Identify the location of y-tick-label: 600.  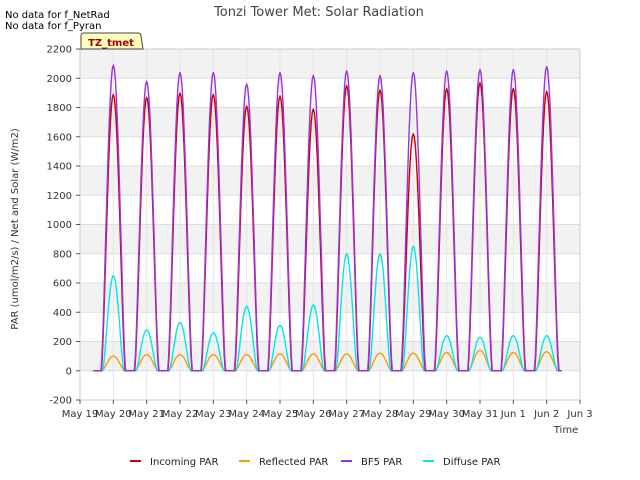
(62, 284).